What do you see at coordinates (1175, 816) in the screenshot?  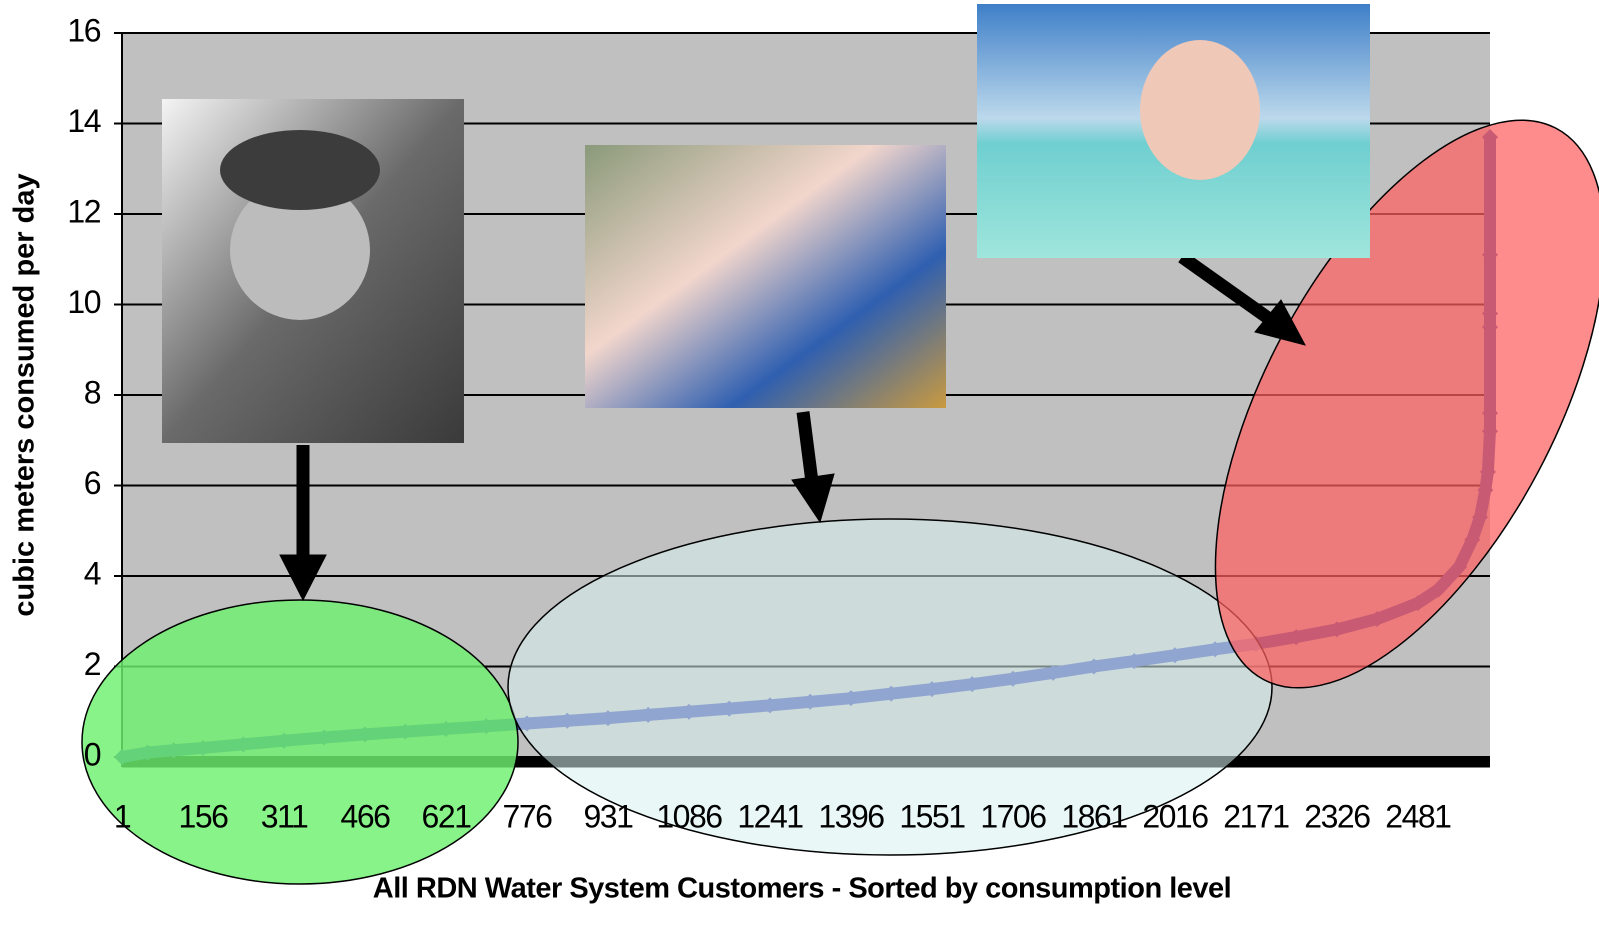 I see `x-tick-label: 2016` at bounding box center [1175, 816].